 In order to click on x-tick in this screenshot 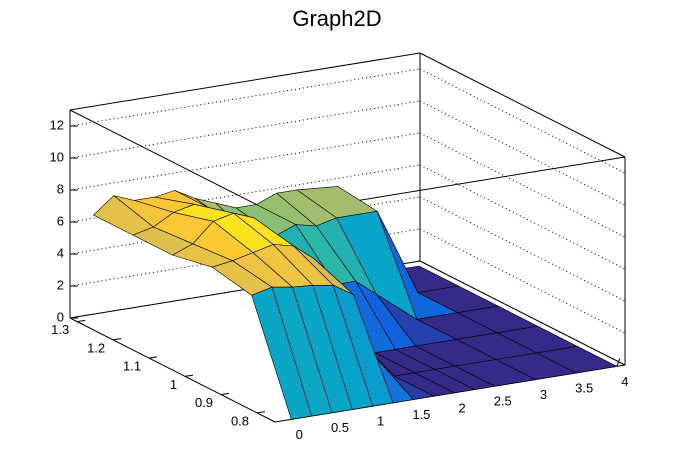, I will do `click(618, 362)`.